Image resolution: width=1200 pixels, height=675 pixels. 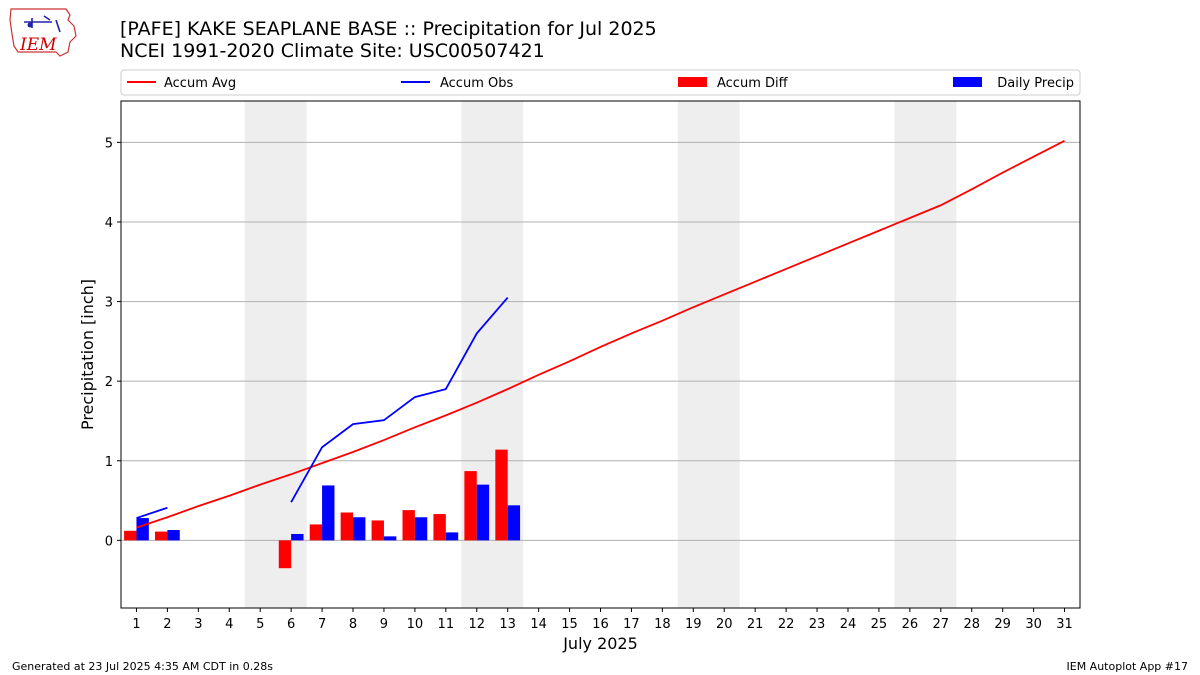 What do you see at coordinates (353, 624) in the screenshot?
I see `x-tick-label: 8` at bounding box center [353, 624].